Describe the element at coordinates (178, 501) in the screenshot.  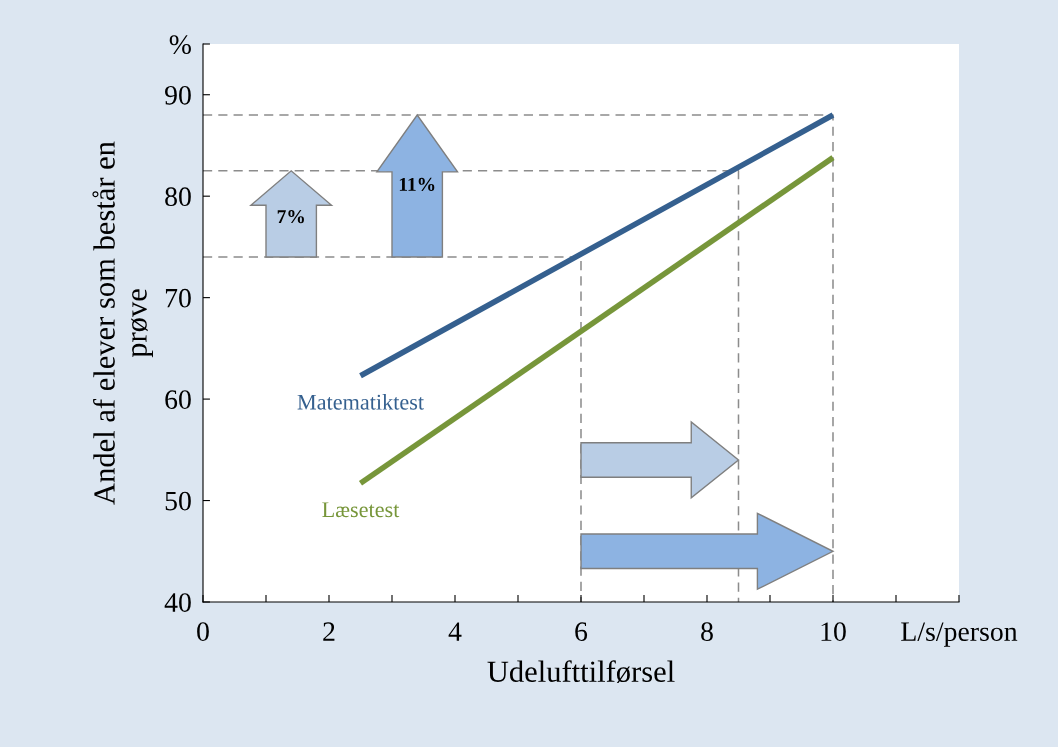
I see `y-tick-label: 50` at that location.